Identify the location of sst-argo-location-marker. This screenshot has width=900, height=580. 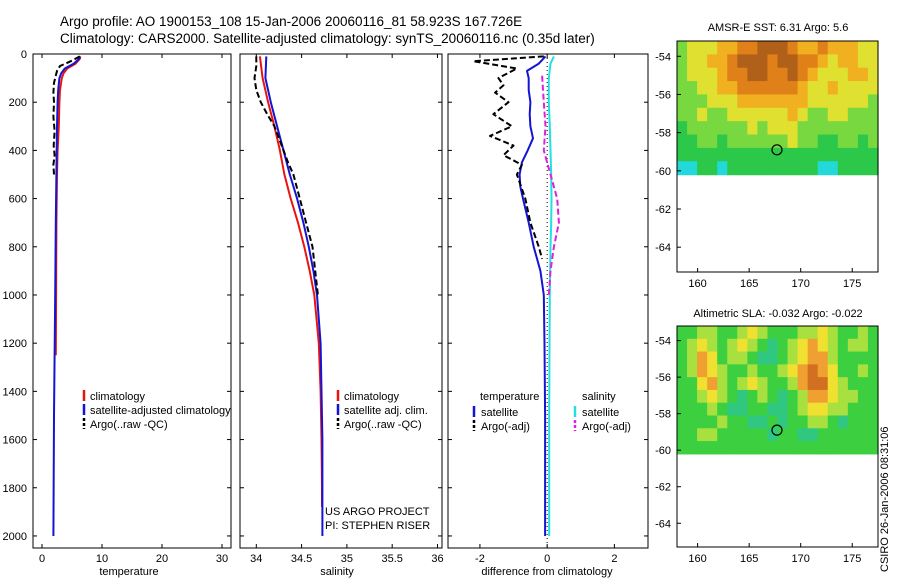
(777, 150).